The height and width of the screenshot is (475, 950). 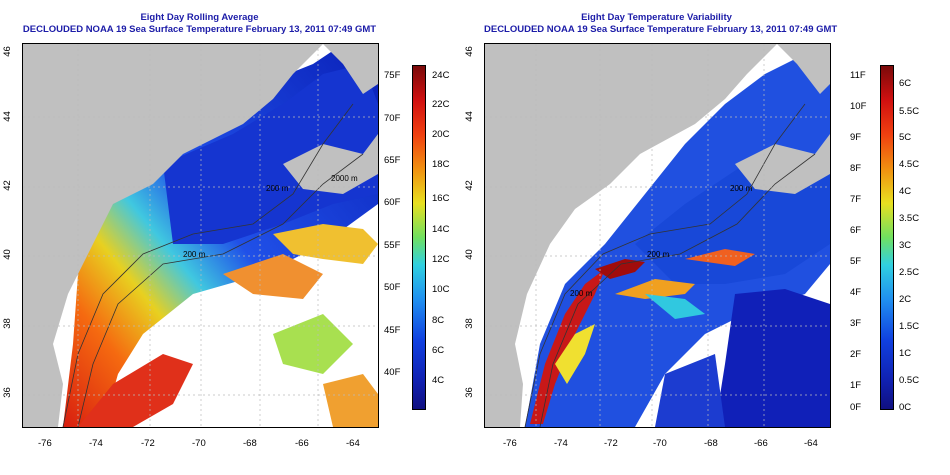 What do you see at coordinates (7, 116) in the screenshot?
I see `left-lat-44: 44` at bounding box center [7, 116].